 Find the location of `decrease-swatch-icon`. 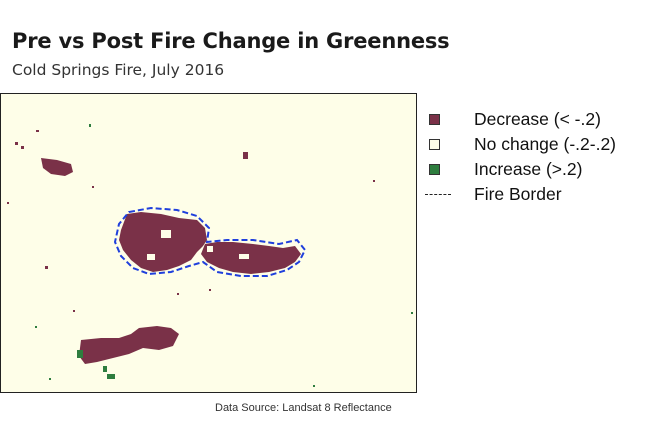

decrease-swatch-icon is located at coordinates (434, 119).